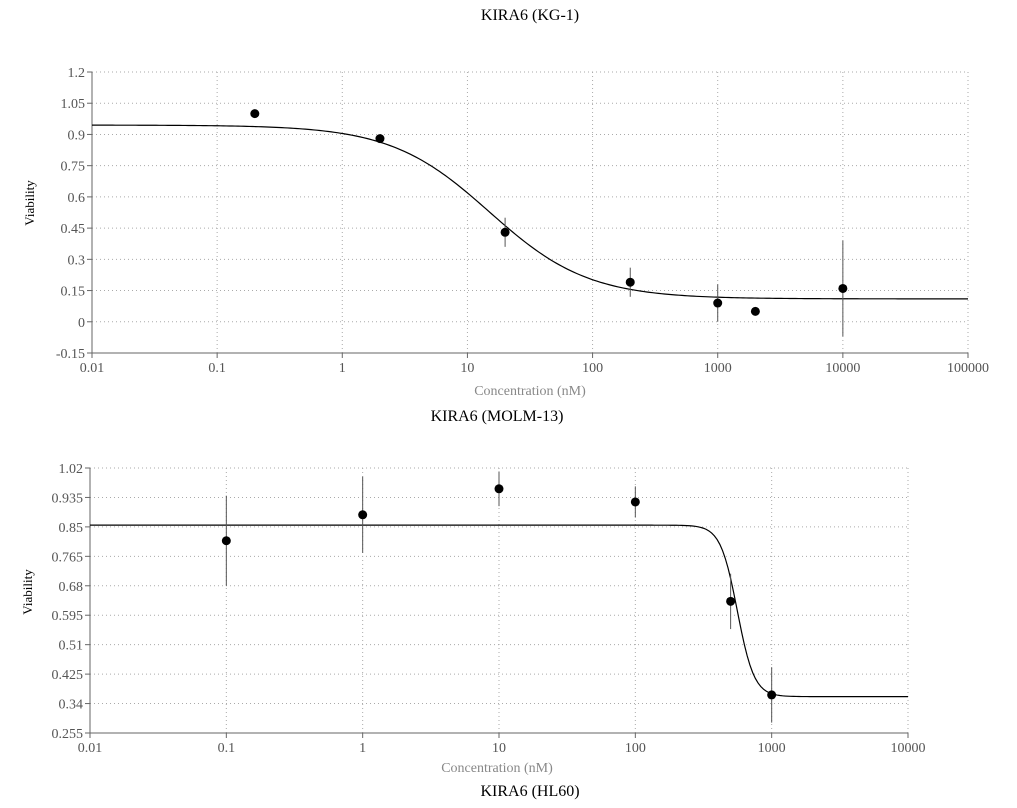 Image resolution: width=1017 pixels, height=808 pixels. What do you see at coordinates (968, 368) in the screenshot?
I see `x-tick-label: 100000` at bounding box center [968, 368].